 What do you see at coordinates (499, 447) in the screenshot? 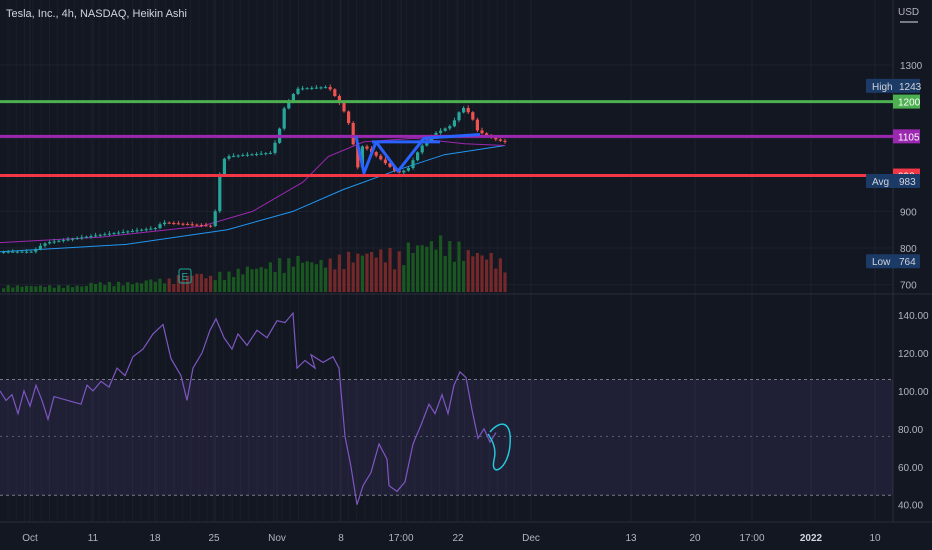
I see `freehand-annotation` at bounding box center [499, 447].